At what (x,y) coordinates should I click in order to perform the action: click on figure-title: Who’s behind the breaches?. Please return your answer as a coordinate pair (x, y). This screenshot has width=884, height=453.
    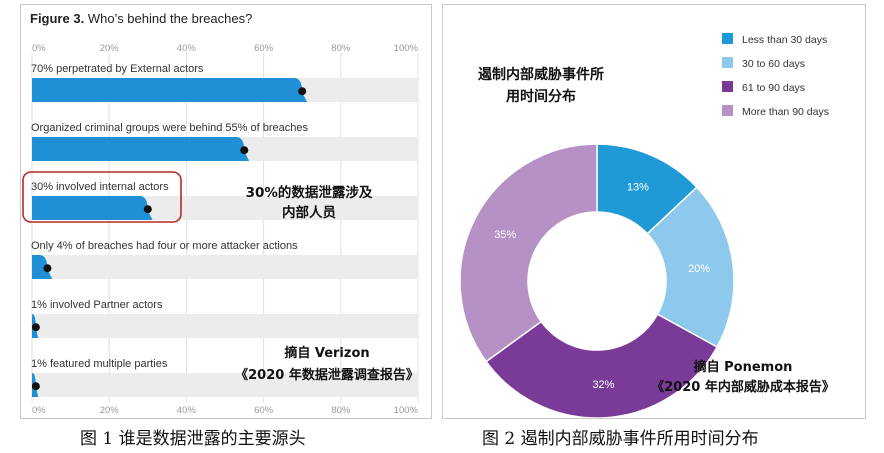
    Looking at the image, I should click on (170, 18).